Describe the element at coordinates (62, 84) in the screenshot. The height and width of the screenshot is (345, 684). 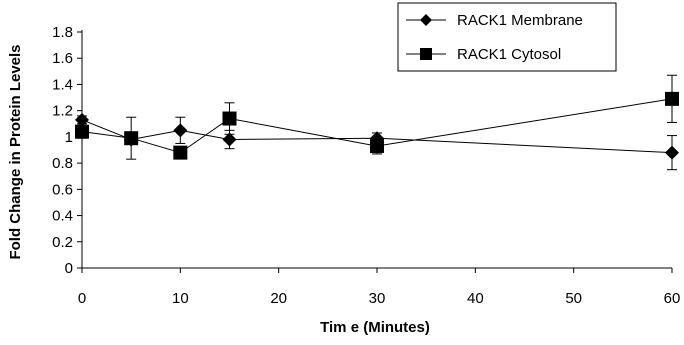
I see `y-tick-label: 1.4` at that location.